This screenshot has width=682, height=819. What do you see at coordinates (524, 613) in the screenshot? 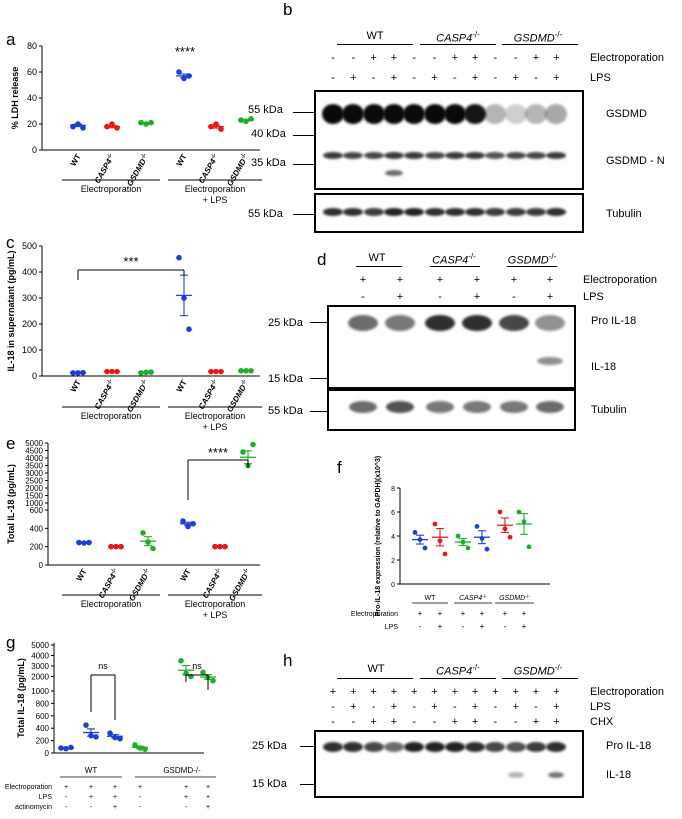
I see `chart-f-sign-0-5: +` at bounding box center [524, 613].